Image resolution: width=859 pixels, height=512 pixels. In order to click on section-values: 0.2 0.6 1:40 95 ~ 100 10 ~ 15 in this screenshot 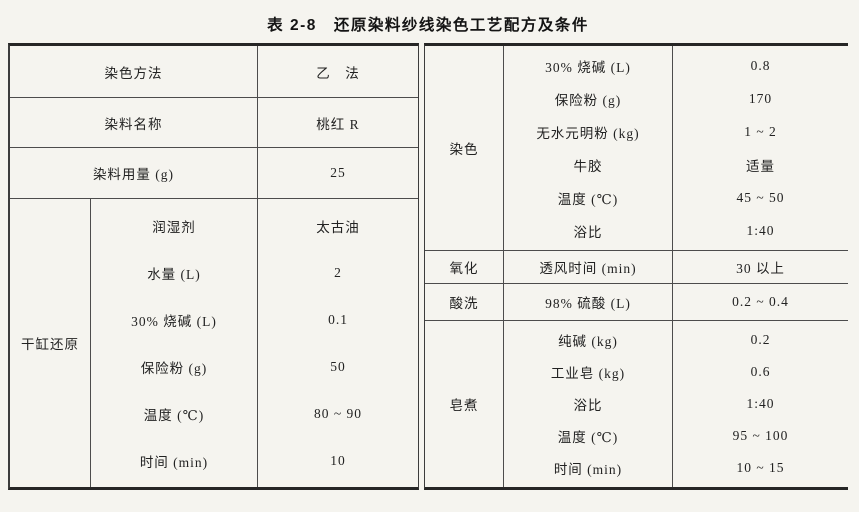, I will do `click(760, 404)`.